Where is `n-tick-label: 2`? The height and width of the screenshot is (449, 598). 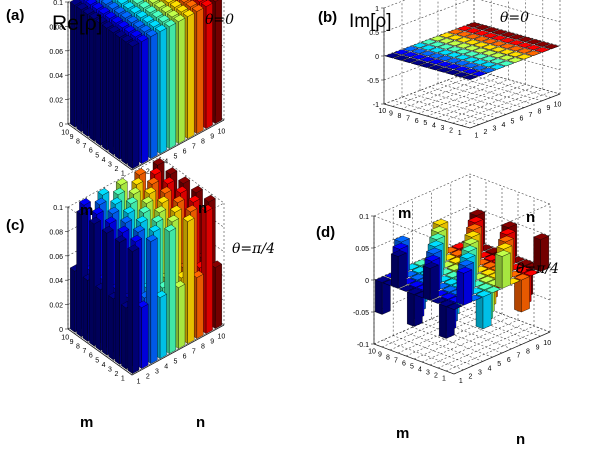 n-tick-label: 2 is located at coordinates (148, 377).